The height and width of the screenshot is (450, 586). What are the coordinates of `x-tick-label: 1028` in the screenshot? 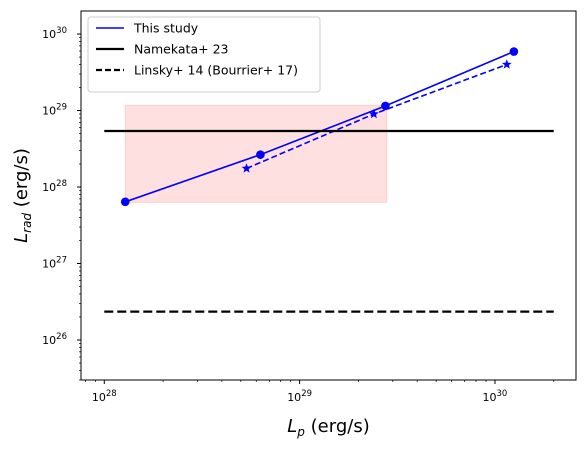 It's located at (104, 396).